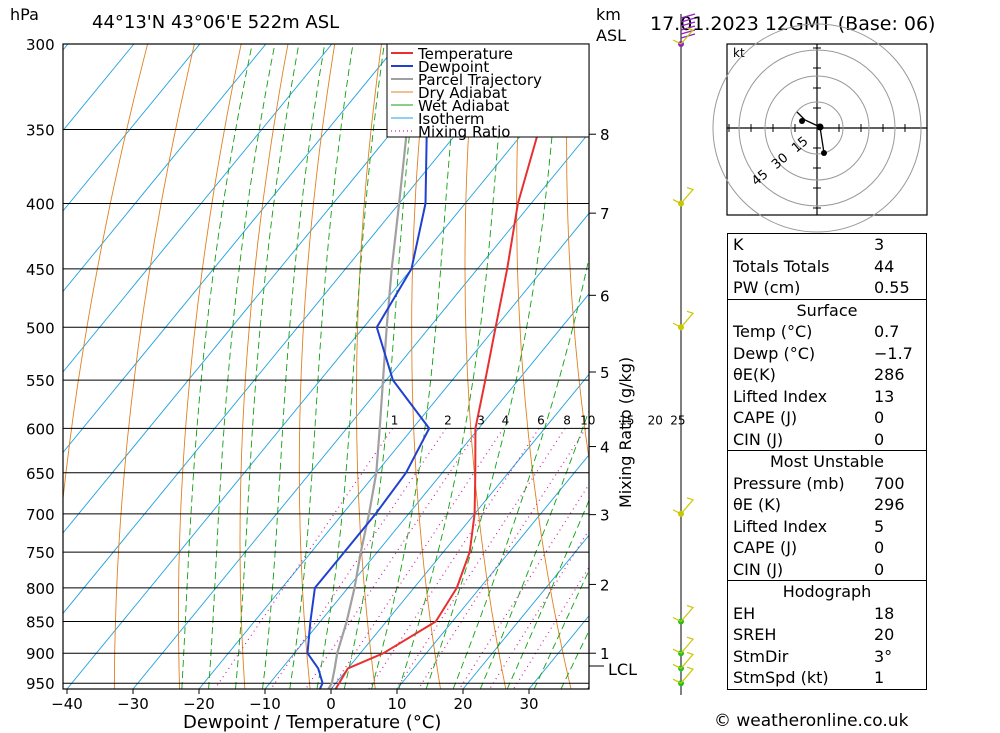 The height and width of the screenshot is (733, 1000). I want to click on pressure-tick-350: 350, so click(40, 130).